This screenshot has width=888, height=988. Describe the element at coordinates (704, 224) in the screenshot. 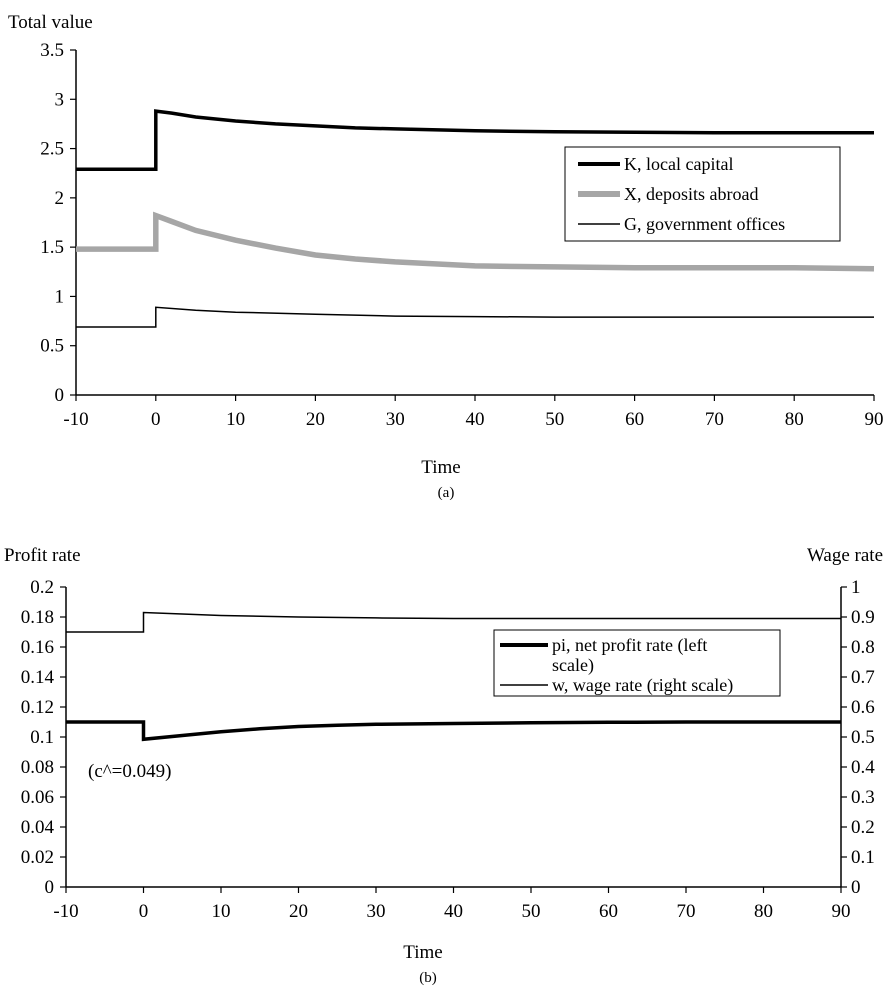

I see `chart-a-legend-label-g: G, government offices` at that location.